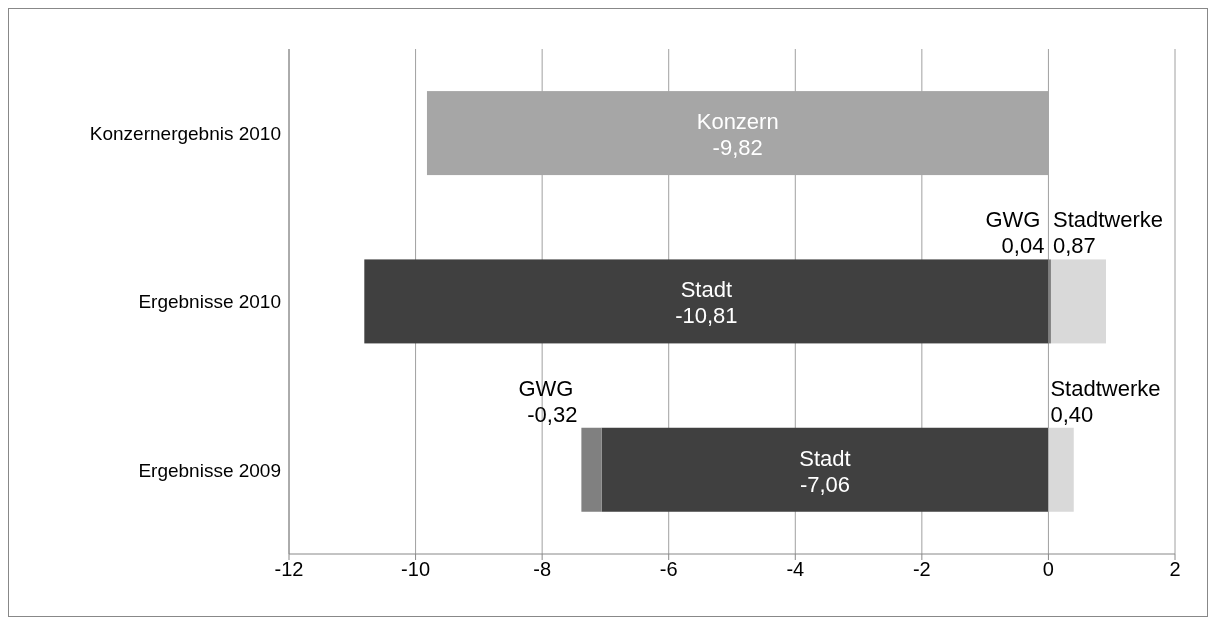 The image size is (1216, 625). What do you see at coordinates (209, 470) in the screenshot?
I see `y-tick-label: Ergebnisse 2009` at bounding box center [209, 470].